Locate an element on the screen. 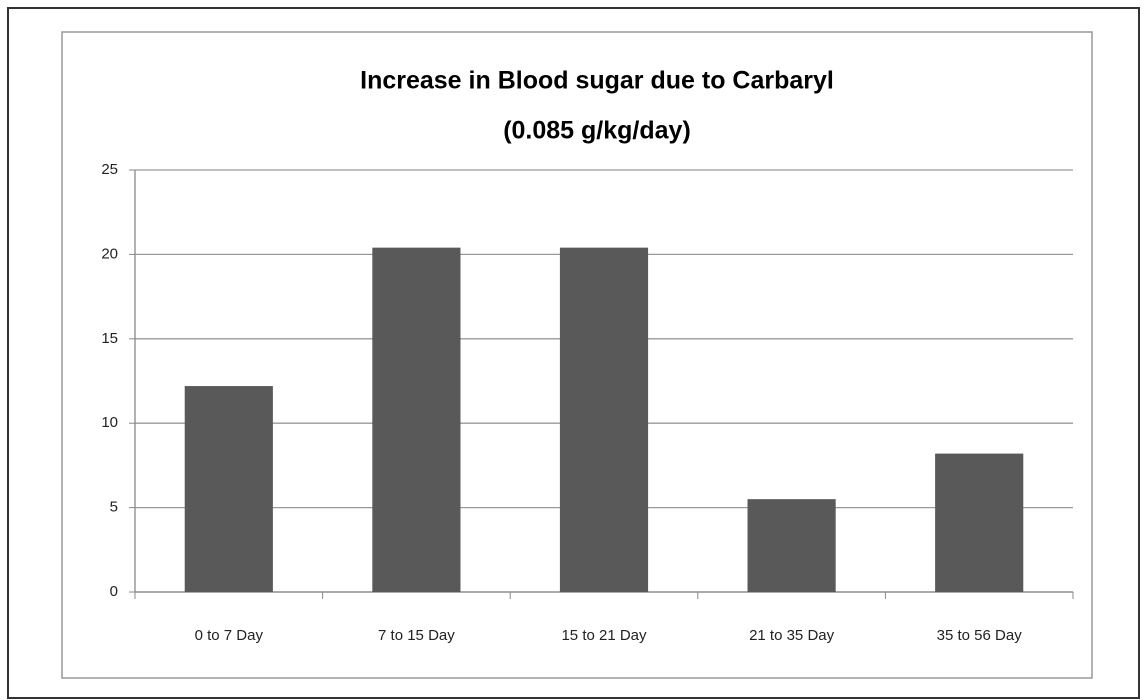 The image size is (1147, 700). x-tick-label: 21 to 35 Day is located at coordinates (792, 635).